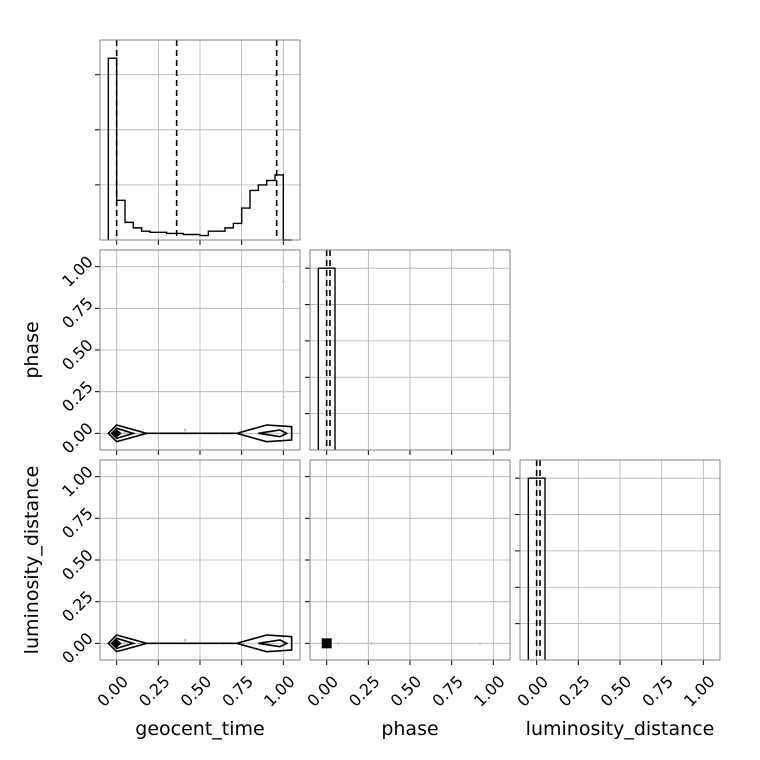 Image resolution: width=760 pixels, height=760 pixels. Describe the element at coordinates (409, 729) in the screenshot. I see `x-axis-label-phase: phase` at that location.